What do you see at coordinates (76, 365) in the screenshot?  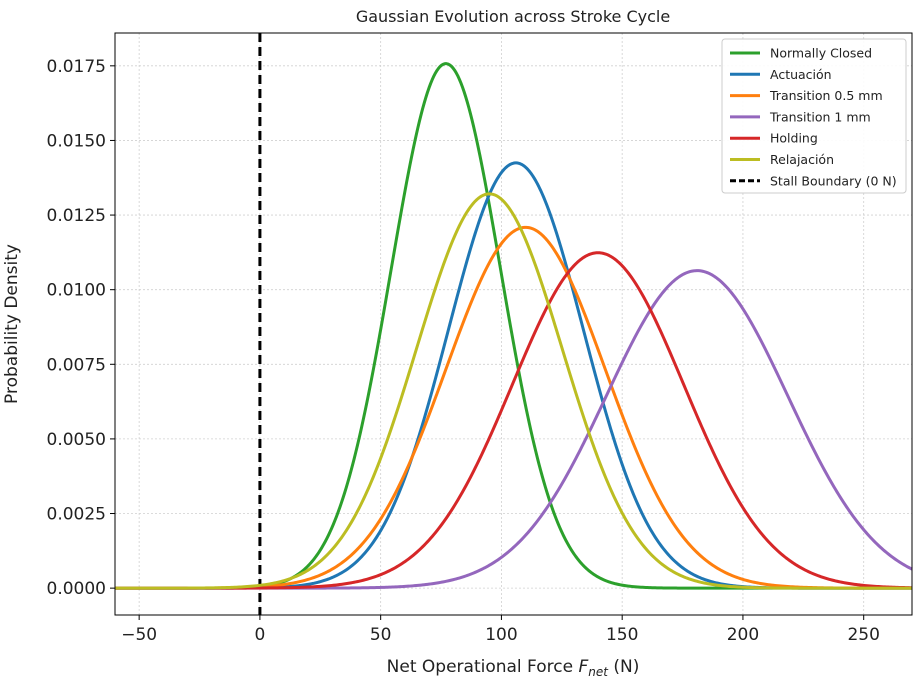 I see `y-tick-label: 0.0075` at bounding box center [76, 365].